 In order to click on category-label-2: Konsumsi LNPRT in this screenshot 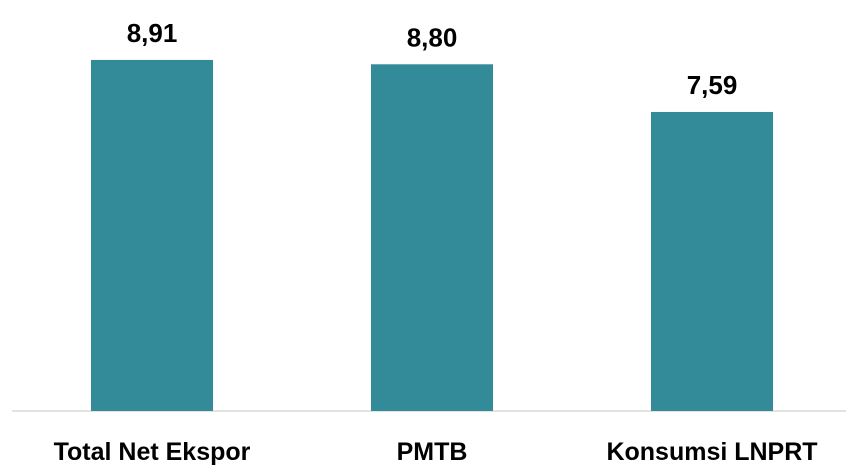, I will do `click(711, 452)`.